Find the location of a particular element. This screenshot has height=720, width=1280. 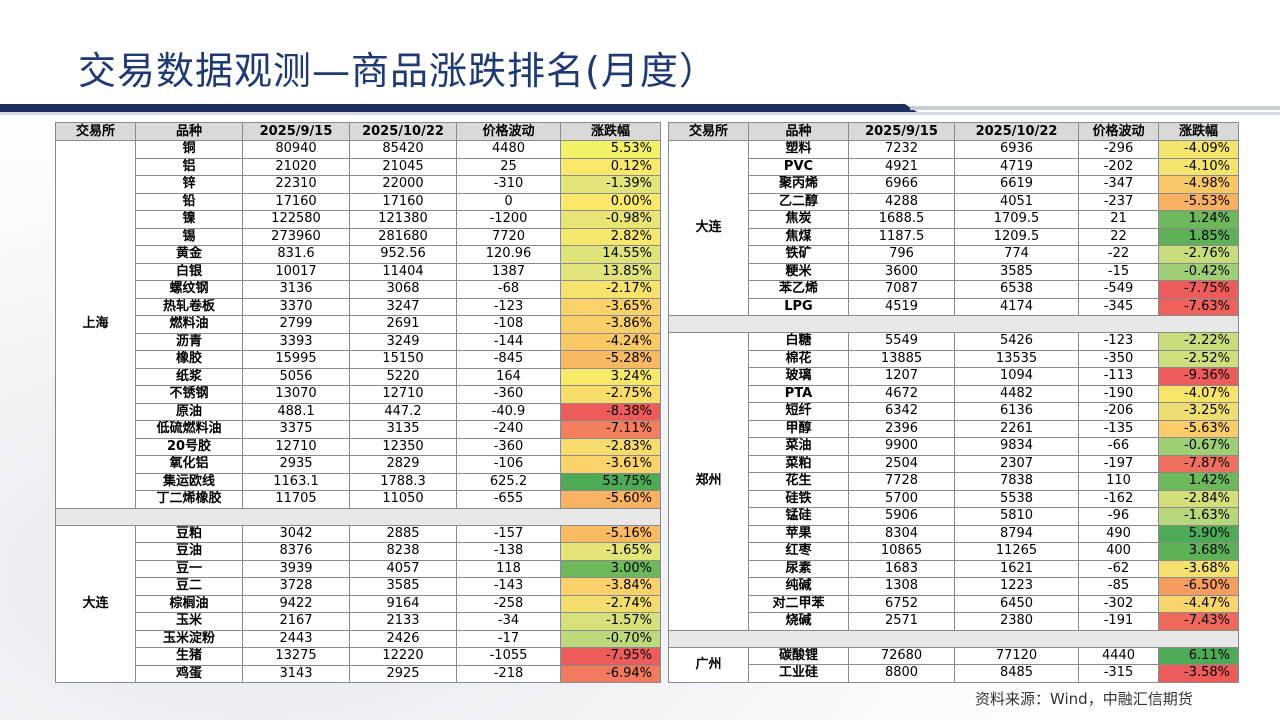

variety-cell: 纯碱 is located at coordinates (798, 586).